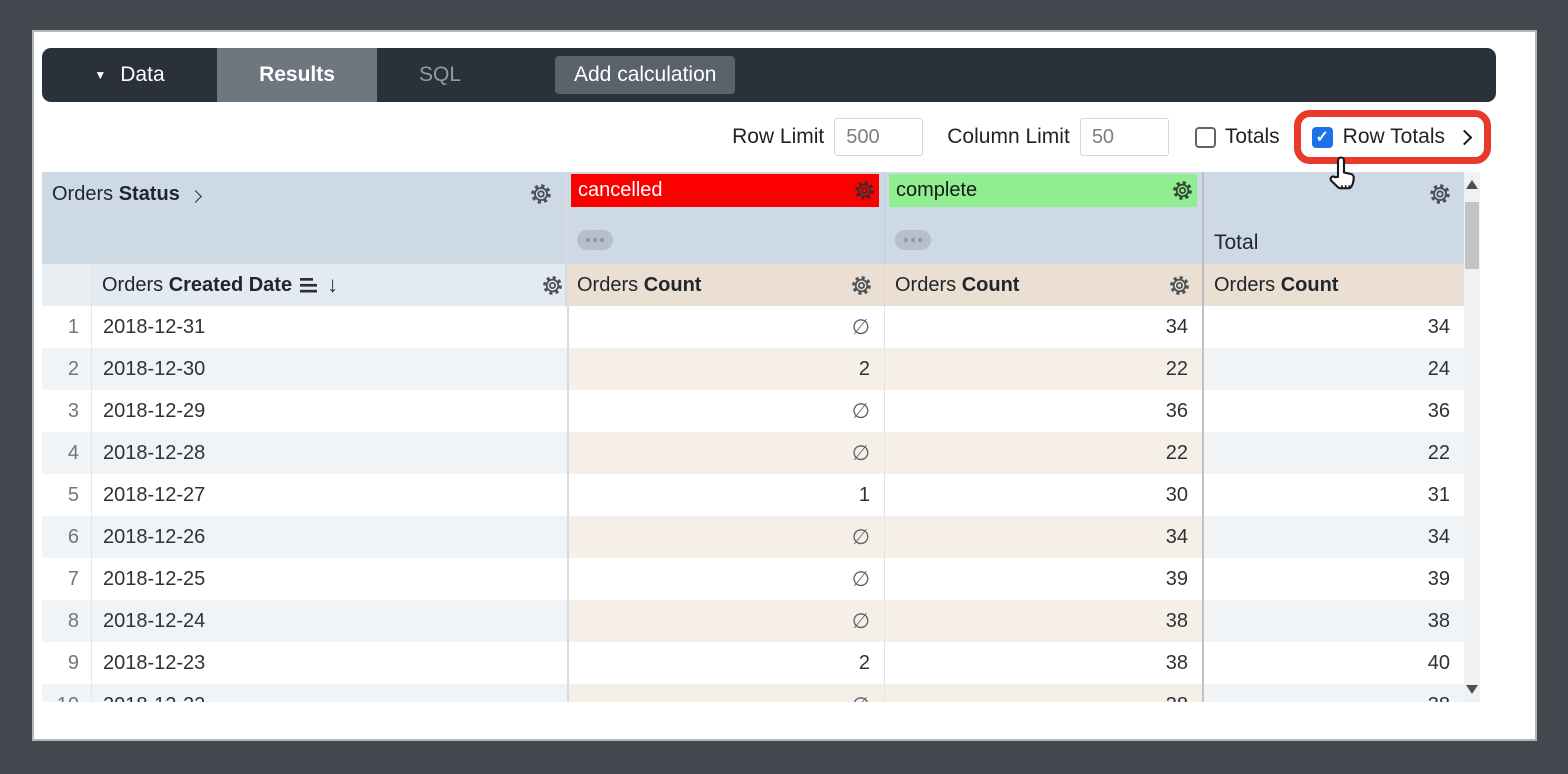 Image resolution: width=1568 pixels, height=774 pixels. Describe the element at coordinates (1393, 136) in the screenshot. I see `row-totals-label: Row Totals` at that location.